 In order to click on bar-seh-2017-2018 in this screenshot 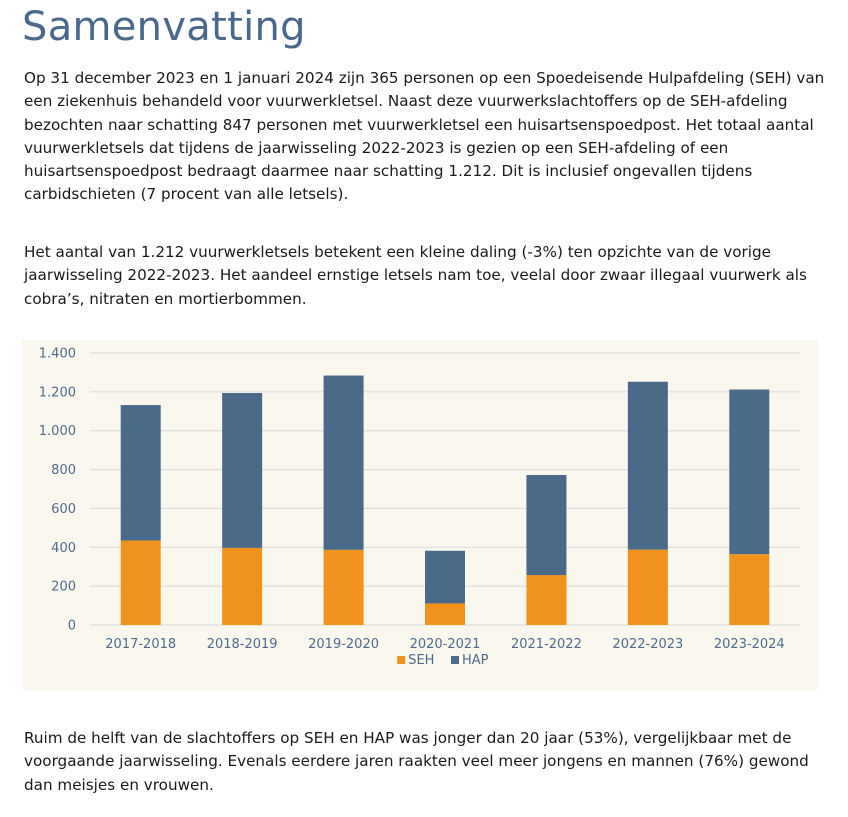, I will do `click(140, 582)`.